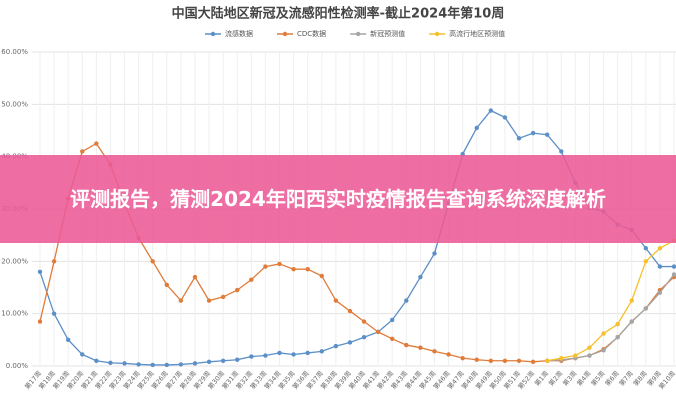 This screenshot has width=676, height=400. What do you see at coordinates (598, 378) in the screenshot?
I see `x-tick-label: 第5周` at bounding box center [598, 378].